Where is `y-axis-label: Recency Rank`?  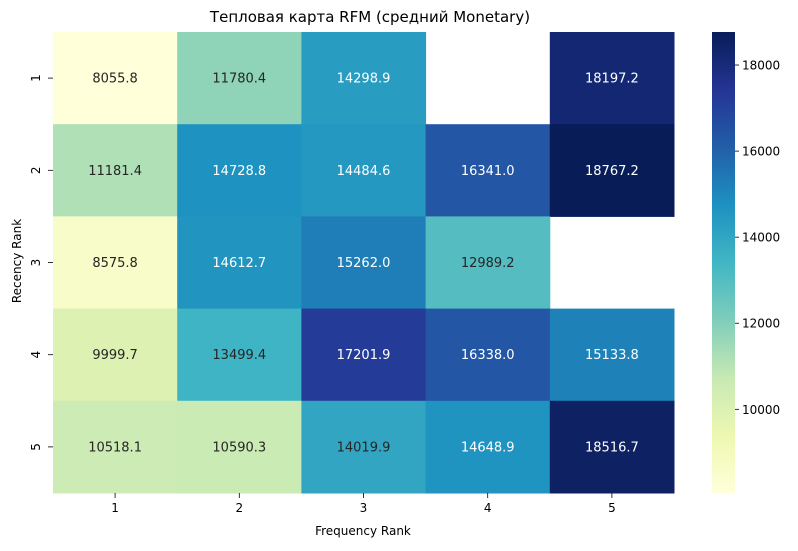
y-axis-label: Recency Rank is located at coordinates (17, 261).